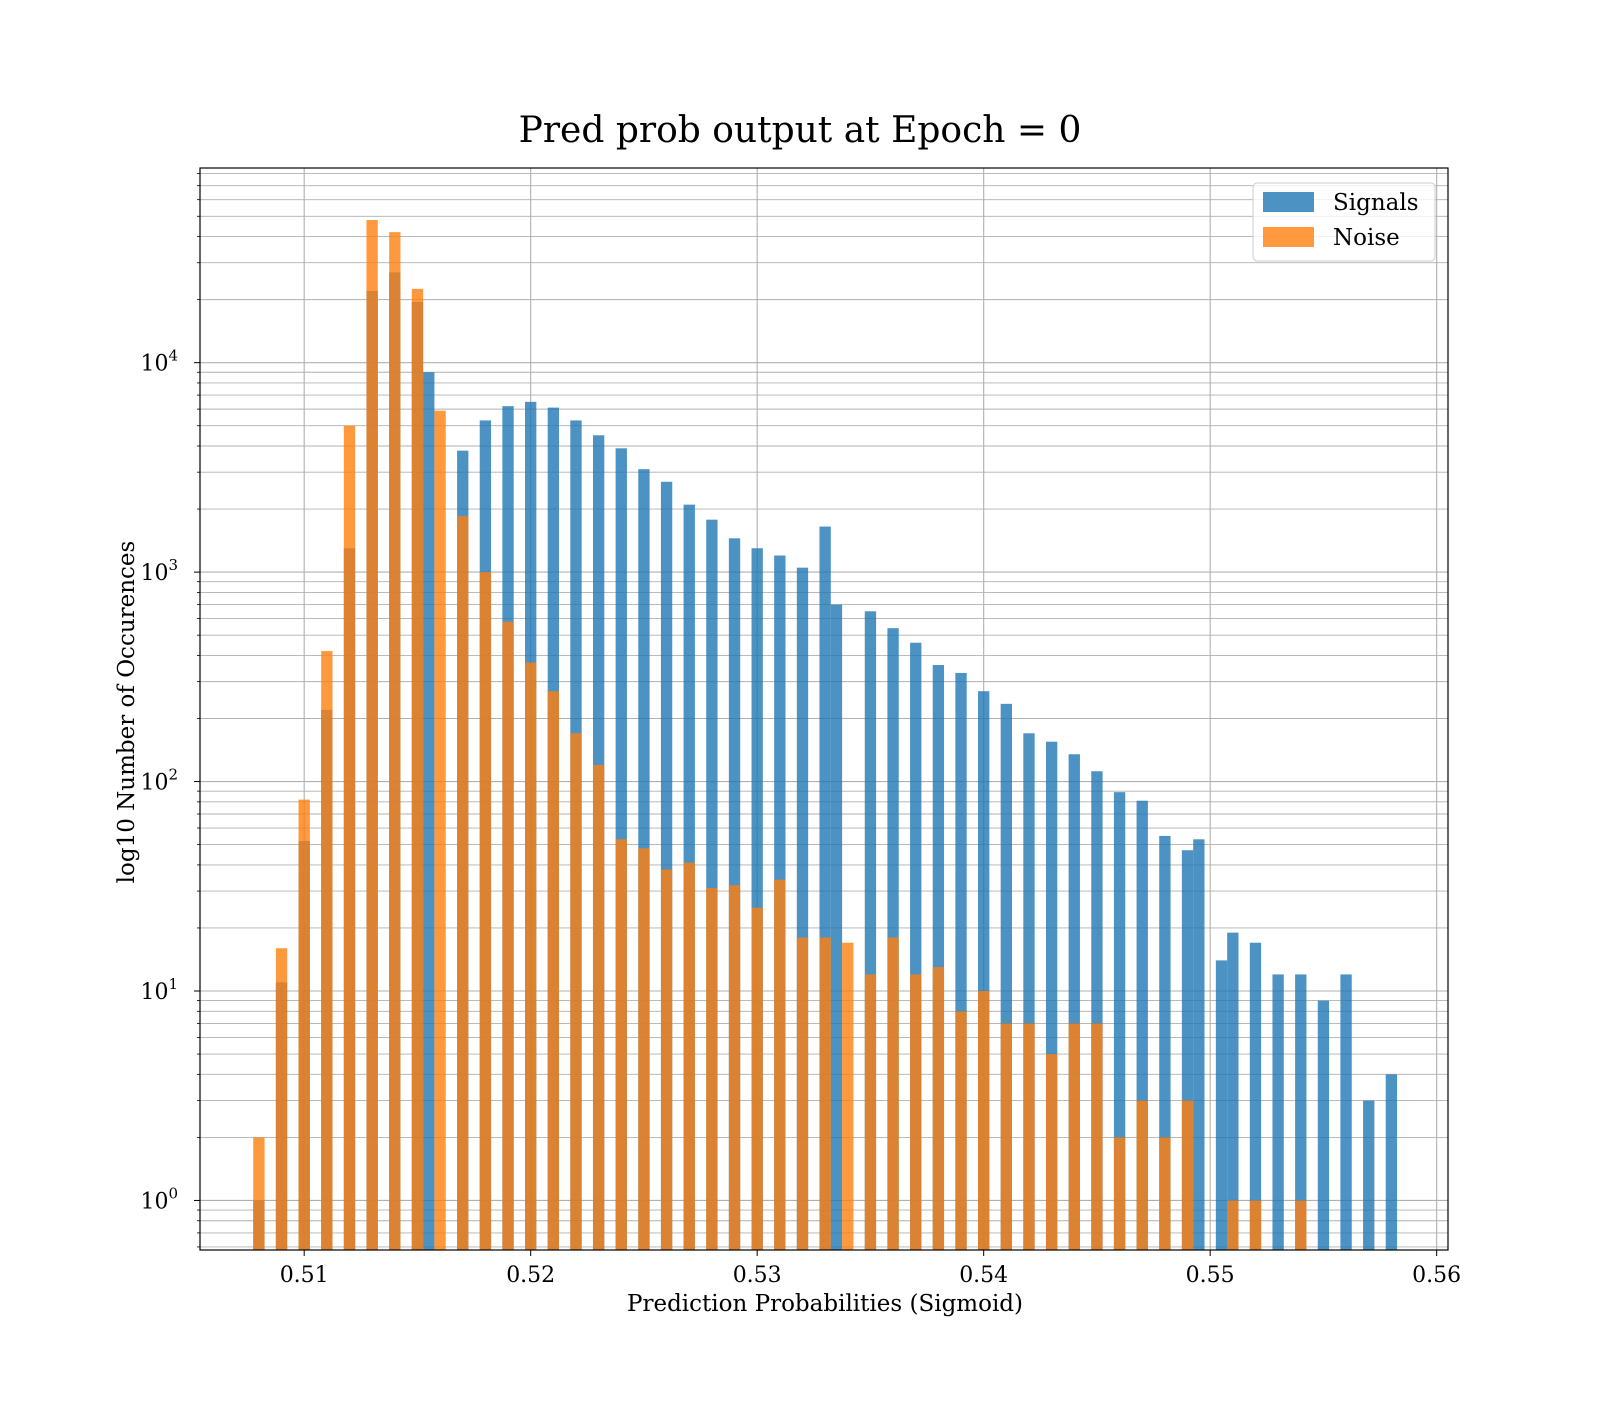 The width and height of the screenshot is (1600, 1405). Describe the element at coordinates (983, 1275) in the screenshot. I see `x-tick-label: 0.54` at that location.